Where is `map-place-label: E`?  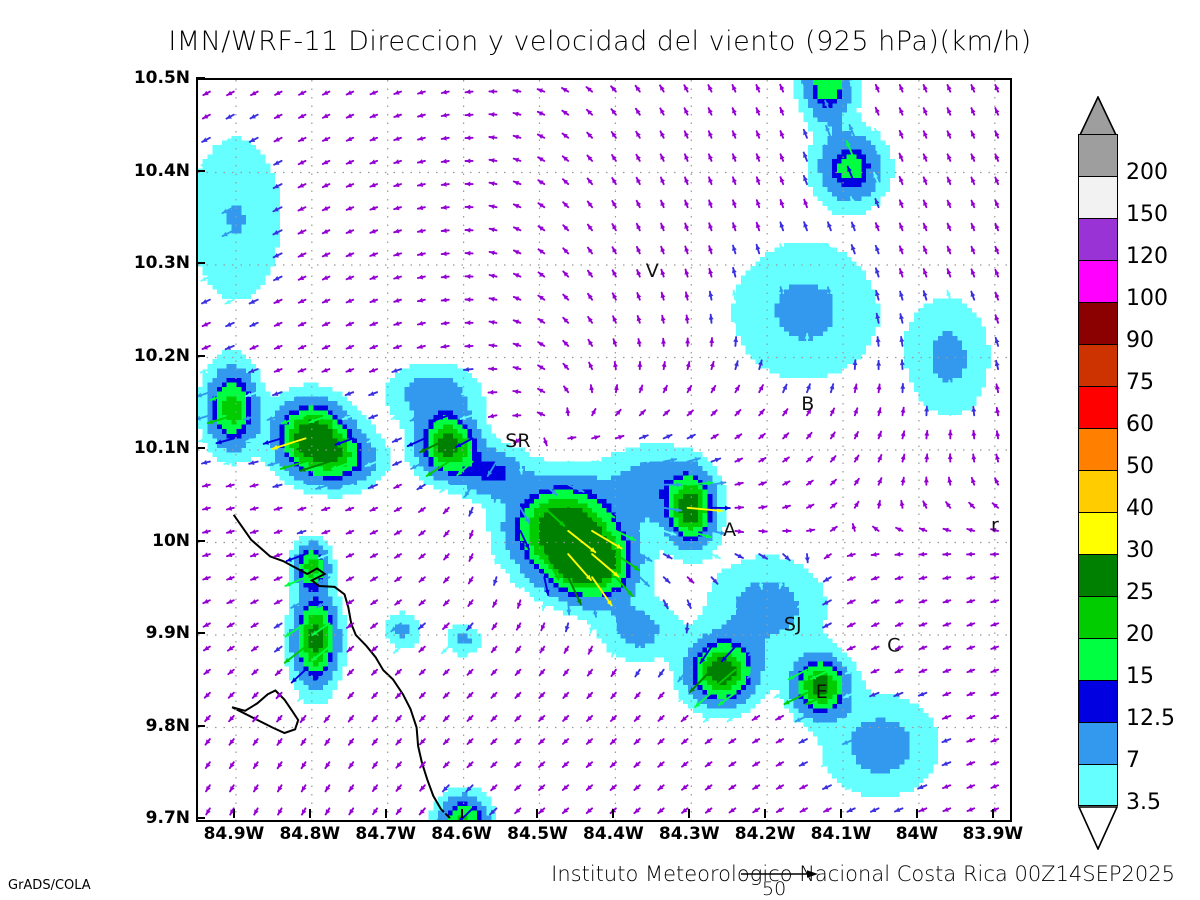 map-place-label: E is located at coordinates (822, 692).